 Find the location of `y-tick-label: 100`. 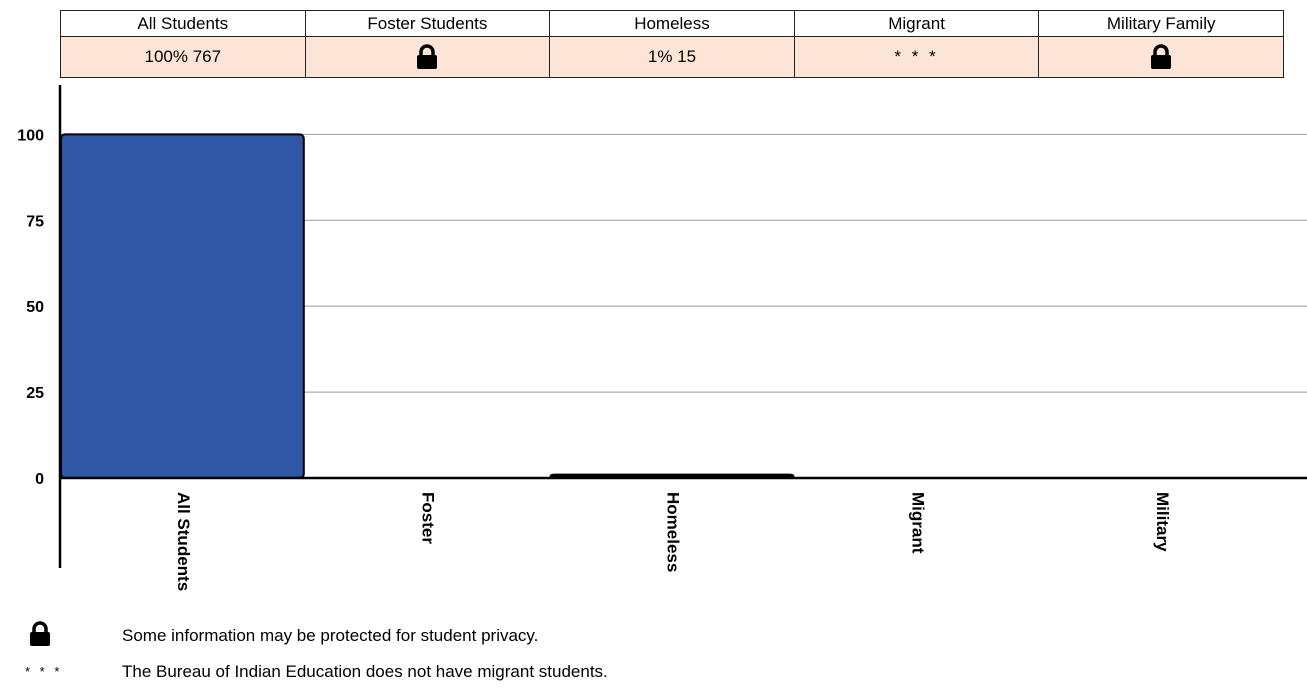

y-tick-label: 100 is located at coordinates (30, 135).